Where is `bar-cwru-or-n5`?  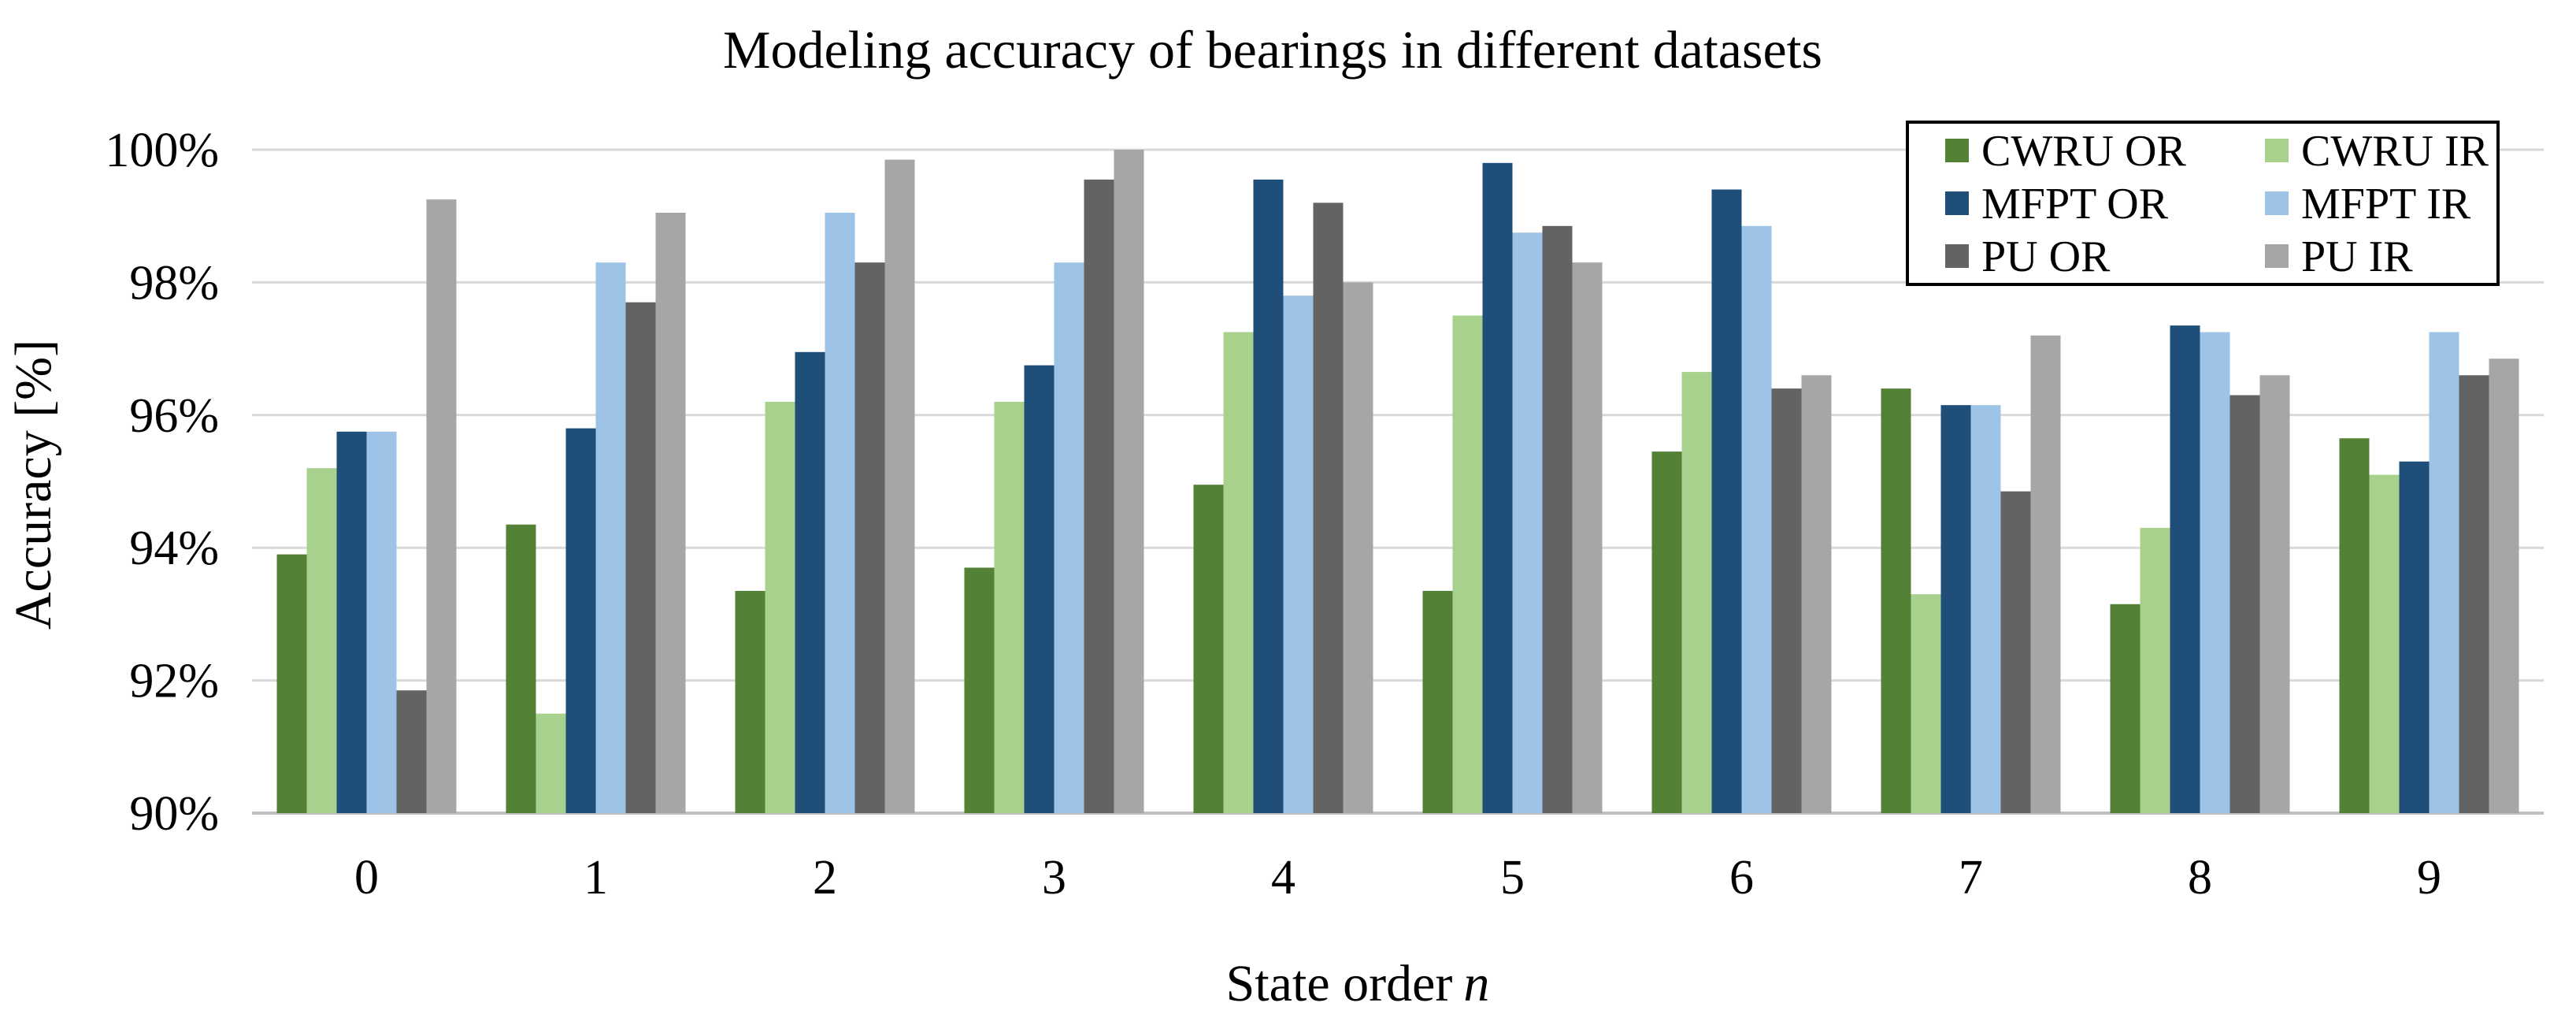 bar-cwru-or-n5 is located at coordinates (1437, 701).